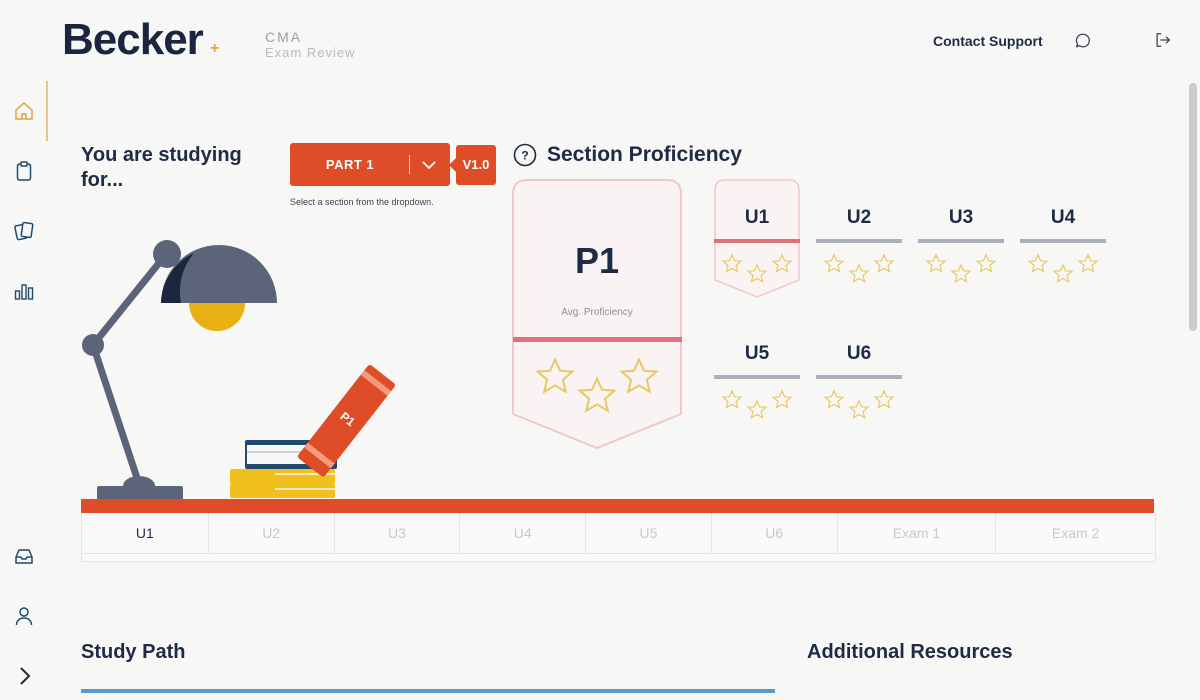 The height and width of the screenshot is (700, 1200). Describe the element at coordinates (217, 317) in the screenshot. I see `lamp-bulb-shade` at that location.